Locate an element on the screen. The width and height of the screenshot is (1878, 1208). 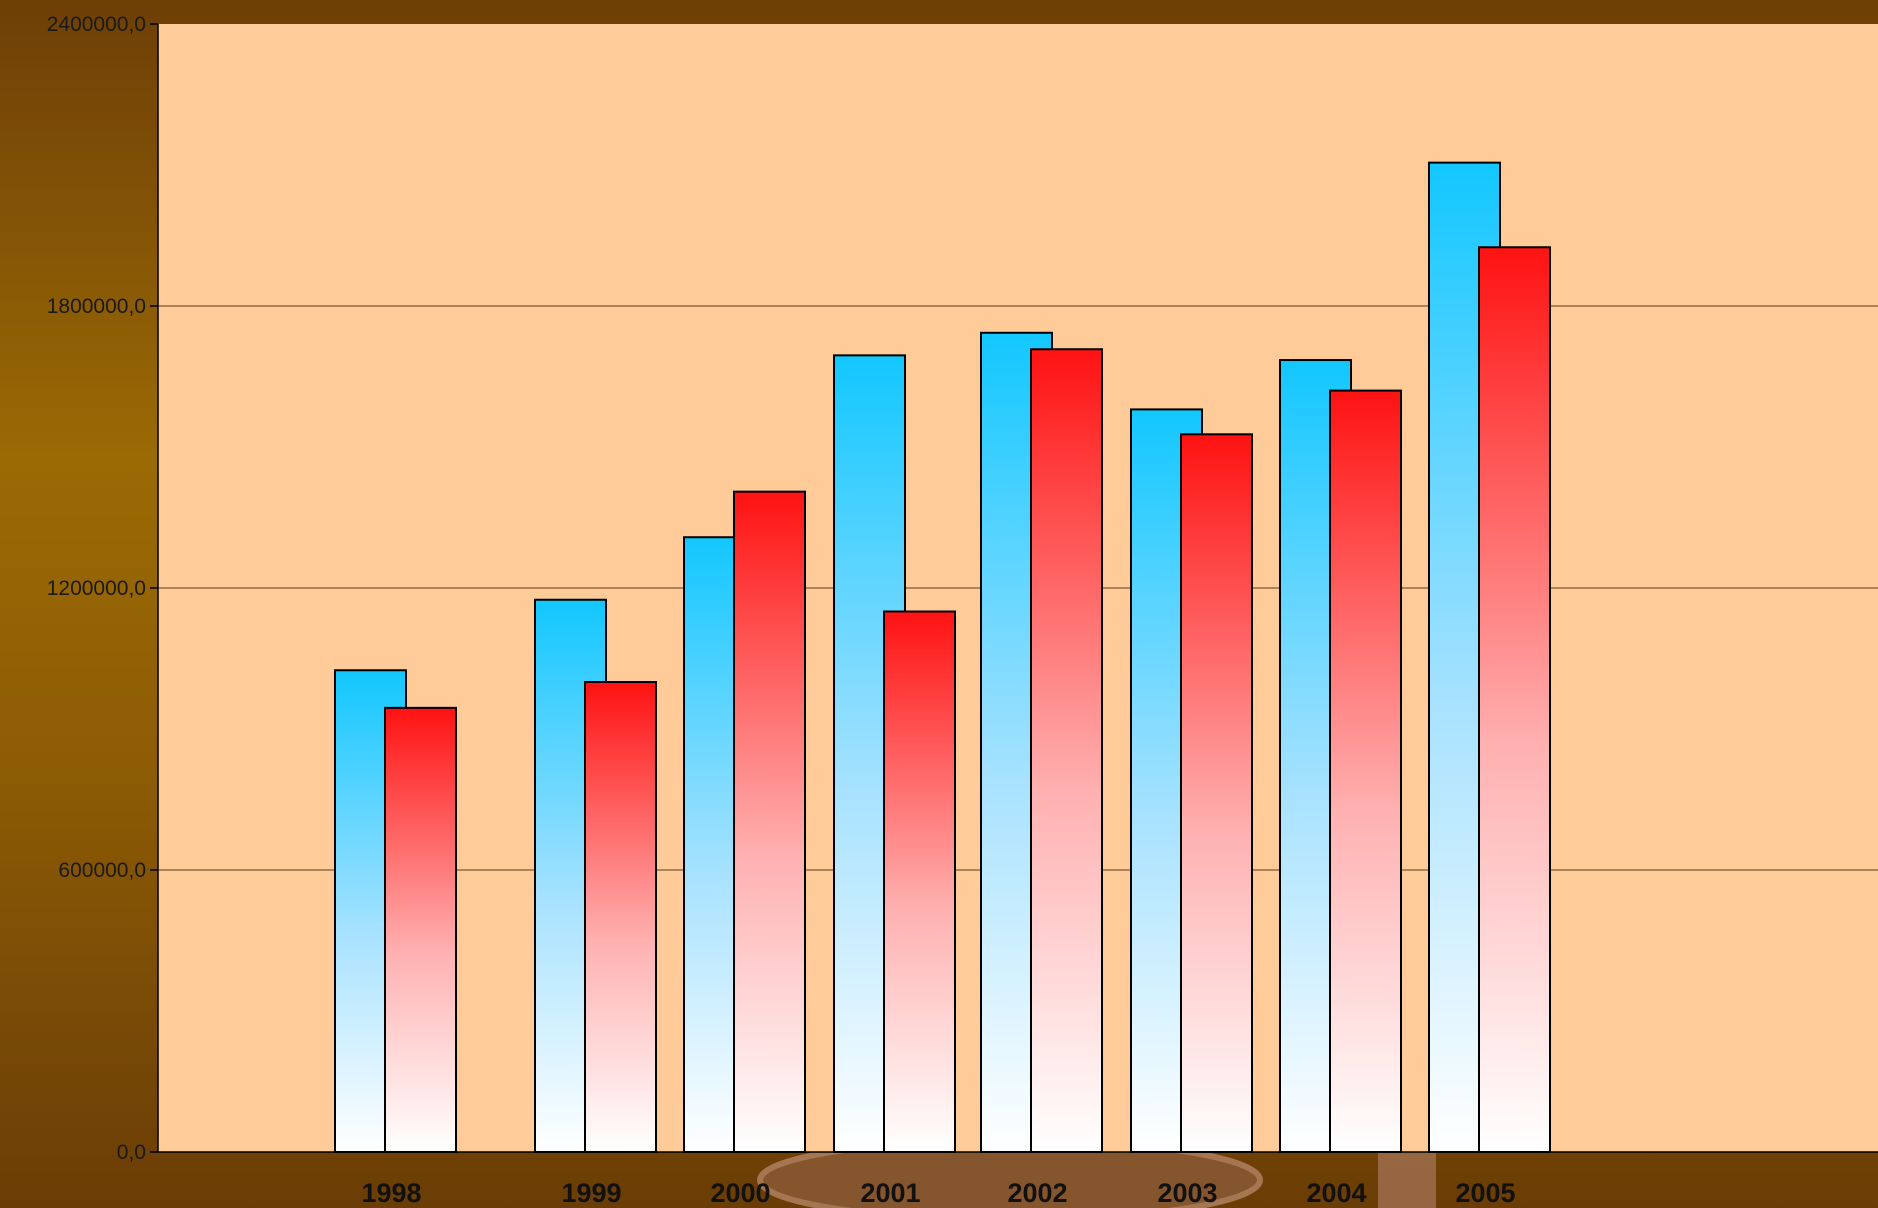
x-tick-label: 1998 is located at coordinates (391, 1193).